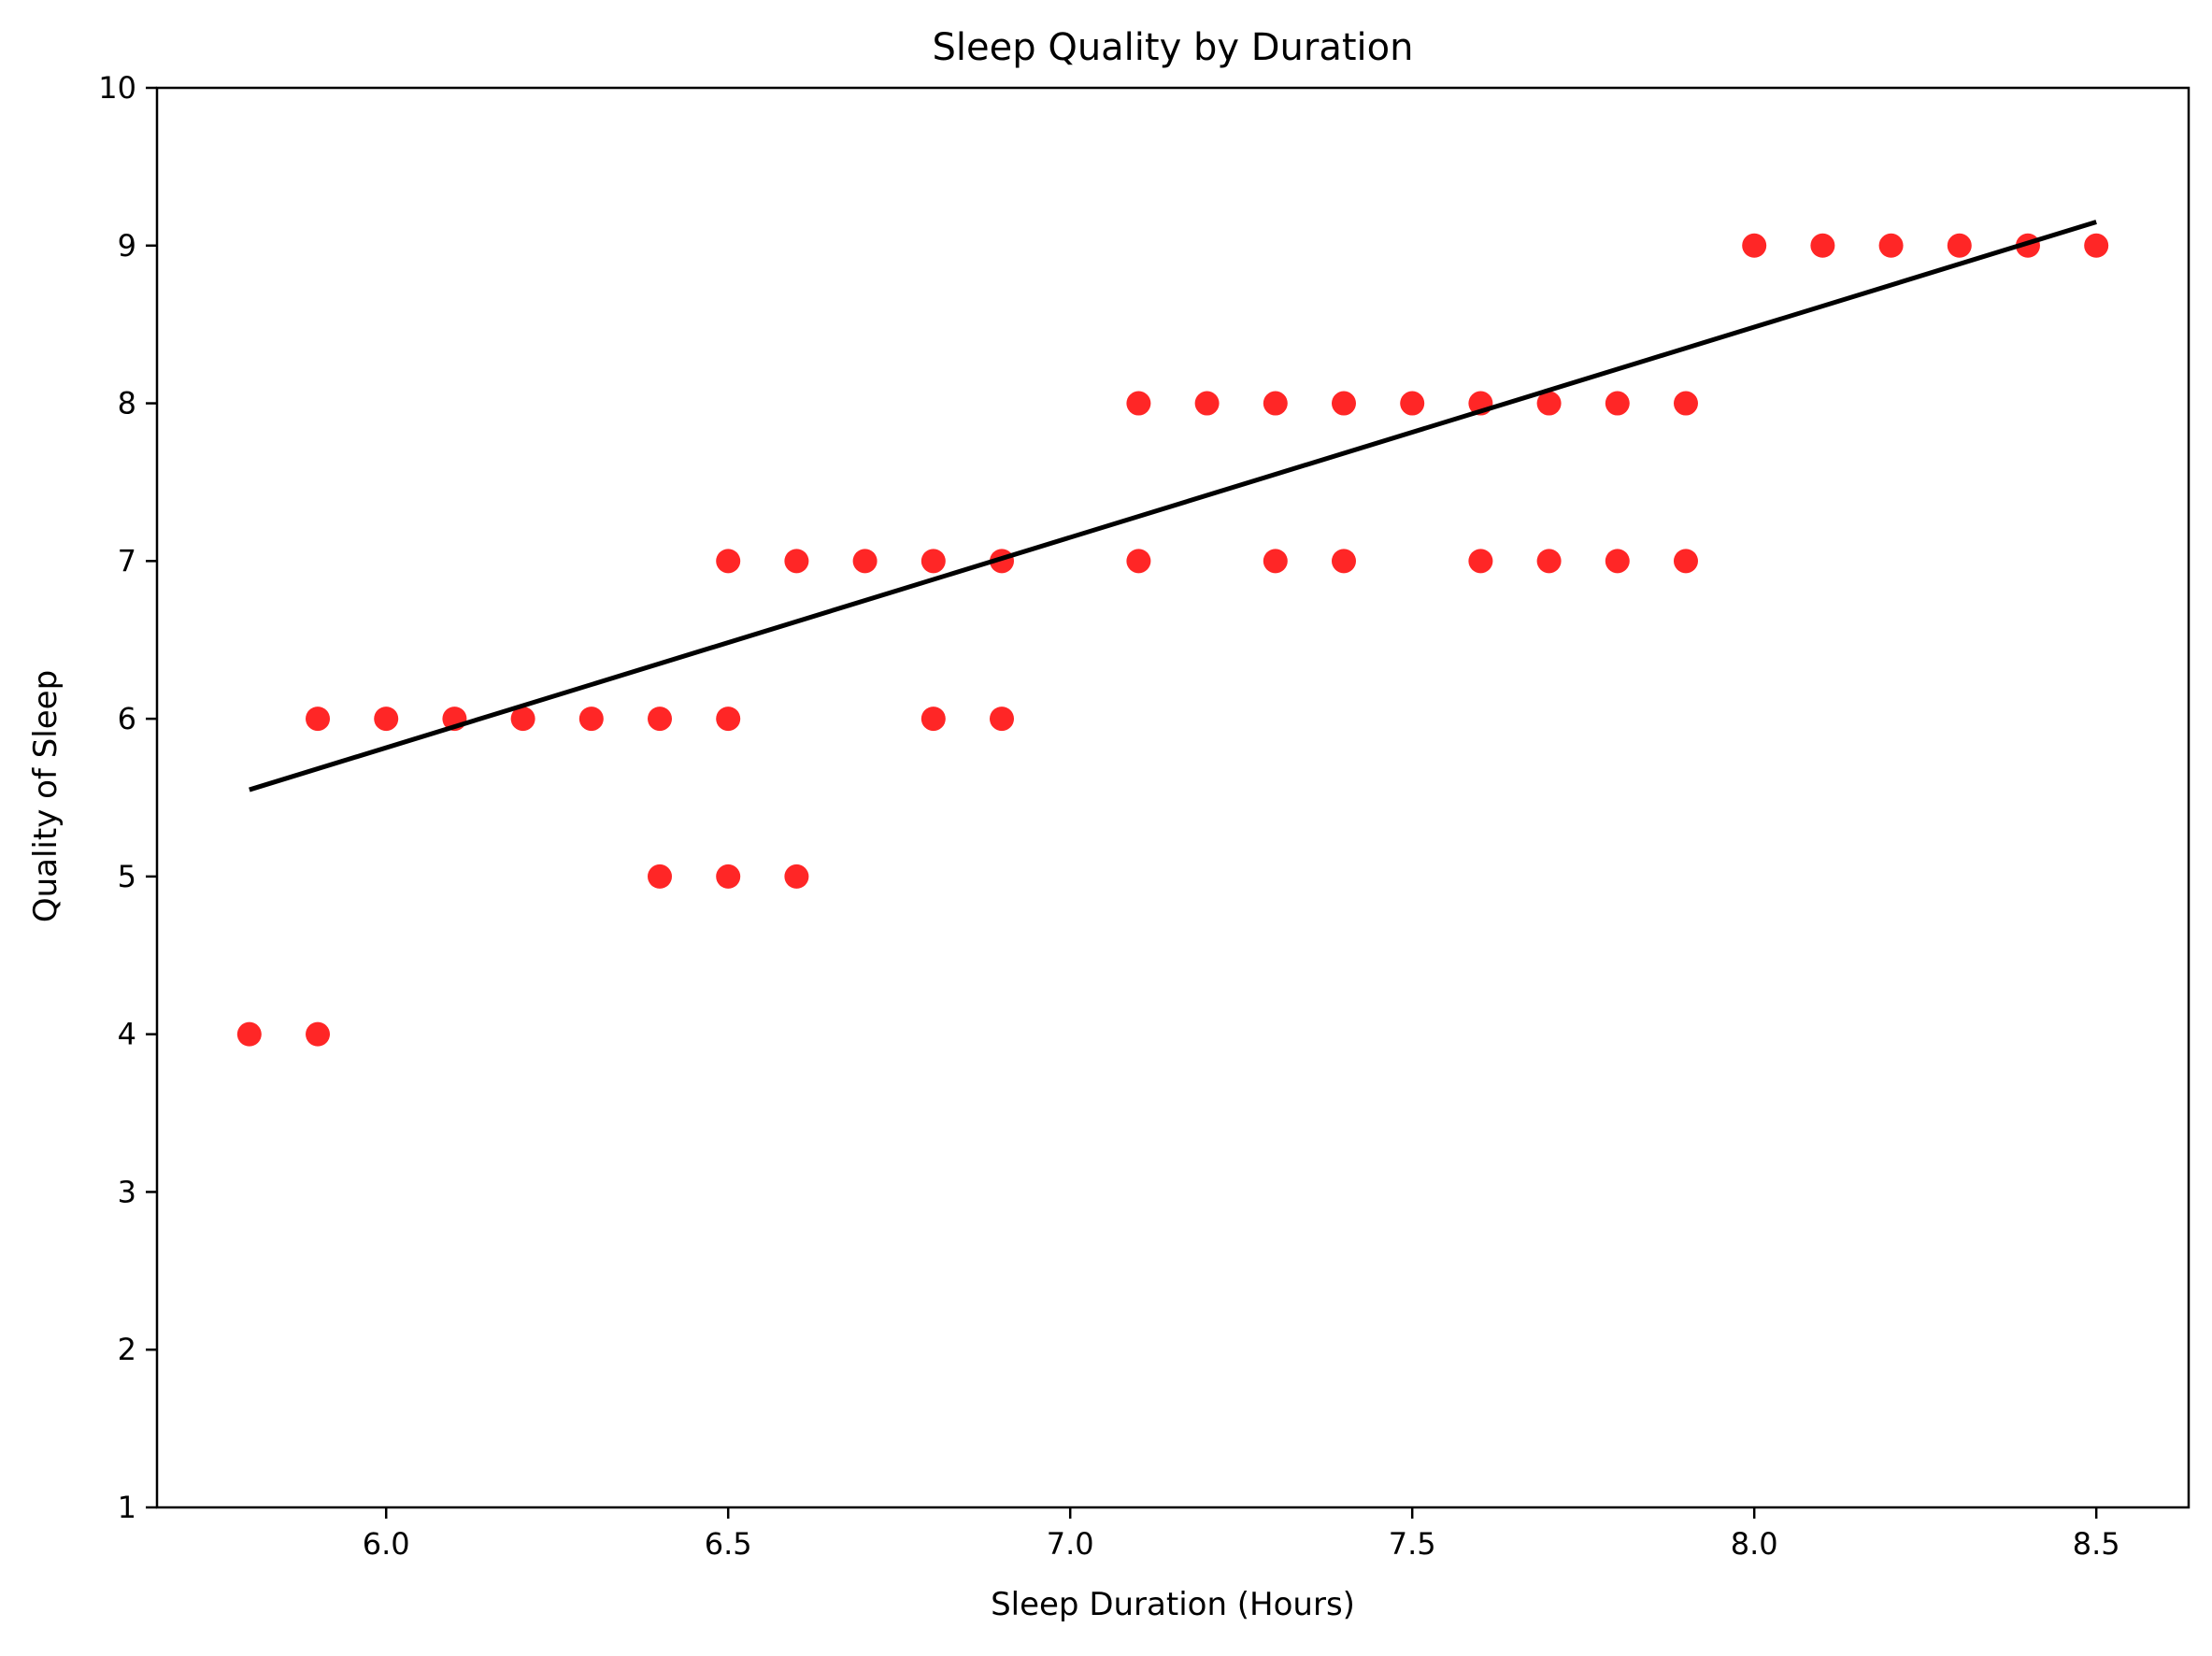 The width and height of the screenshot is (2212, 1656). What do you see at coordinates (386, 1544) in the screenshot?
I see `x-tick-label: 6.0` at bounding box center [386, 1544].